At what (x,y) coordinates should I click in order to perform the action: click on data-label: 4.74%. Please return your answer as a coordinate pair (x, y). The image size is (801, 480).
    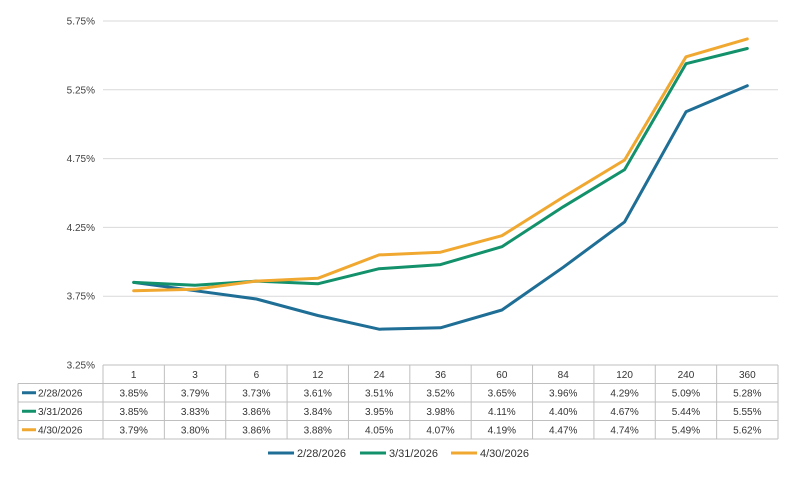
    Looking at the image, I should click on (624, 430).